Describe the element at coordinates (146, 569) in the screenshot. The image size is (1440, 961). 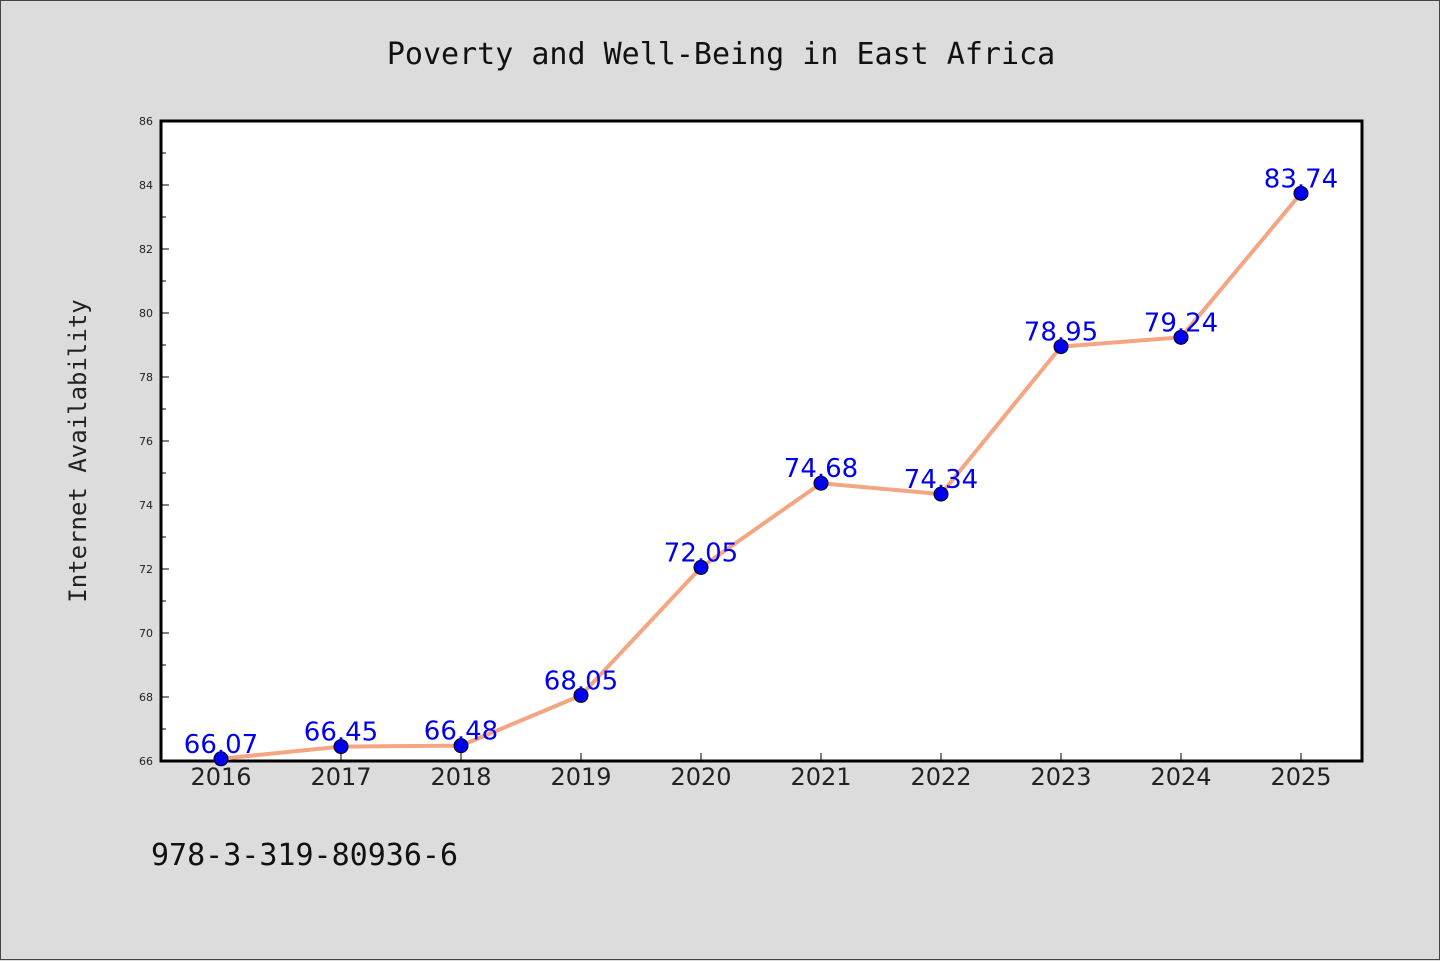
I see `y-tick-label: 72` at that location.